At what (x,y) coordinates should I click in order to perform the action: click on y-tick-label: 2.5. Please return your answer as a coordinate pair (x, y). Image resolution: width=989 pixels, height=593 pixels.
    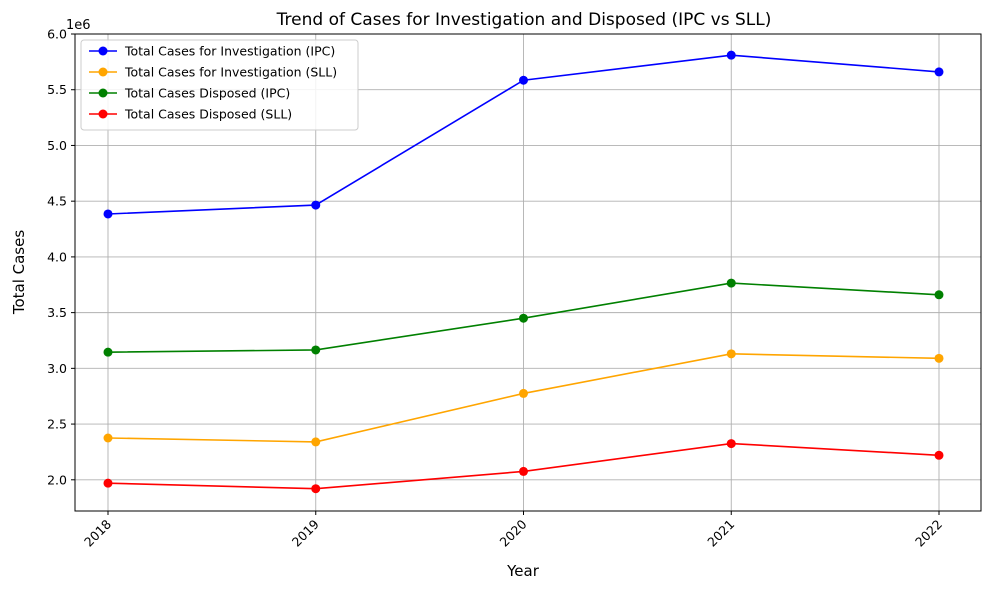
    Looking at the image, I should click on (57, 424).